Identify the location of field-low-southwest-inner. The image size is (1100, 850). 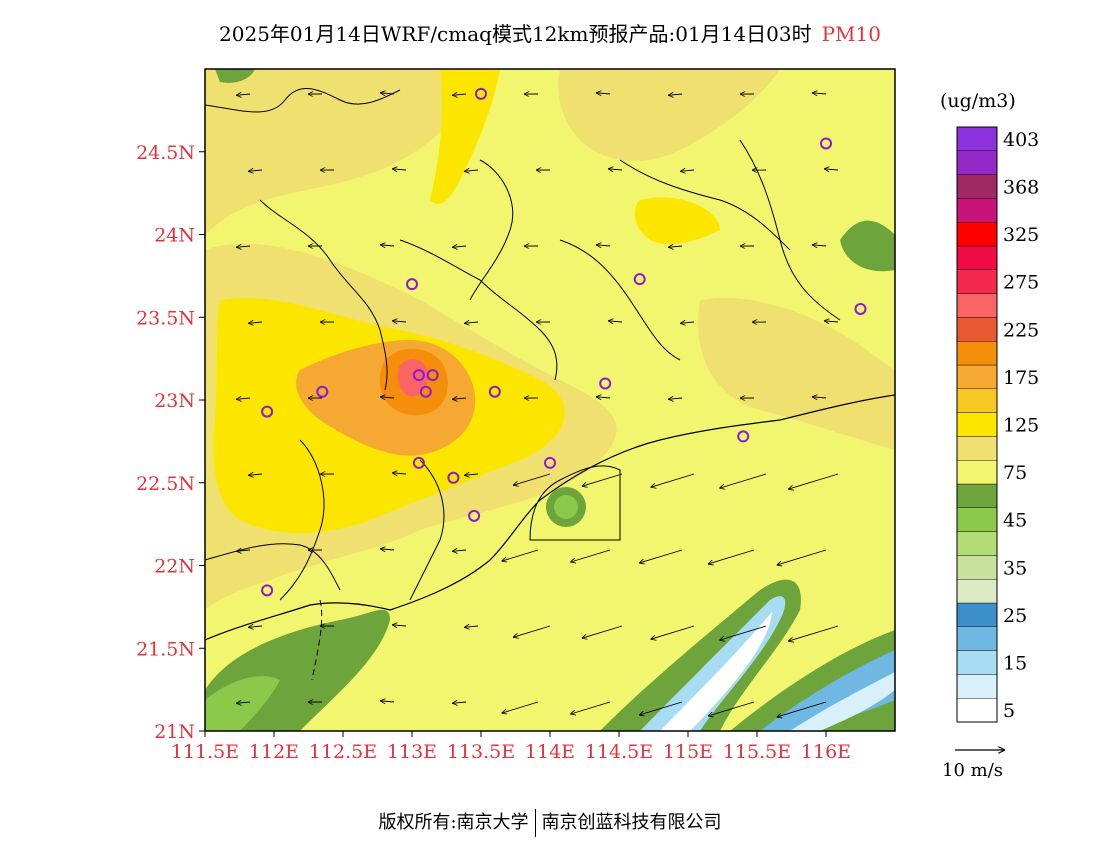
(242, 703).